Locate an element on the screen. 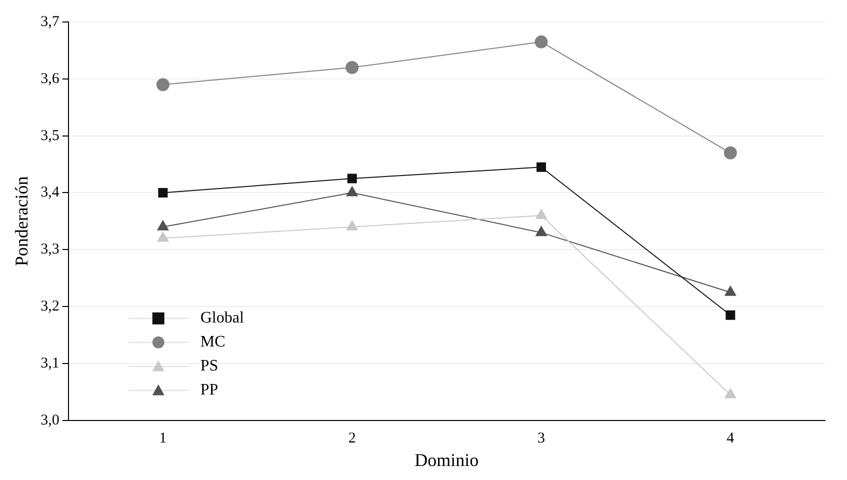  y-tick-label: 3,2 is located at coordinates (50, 306).